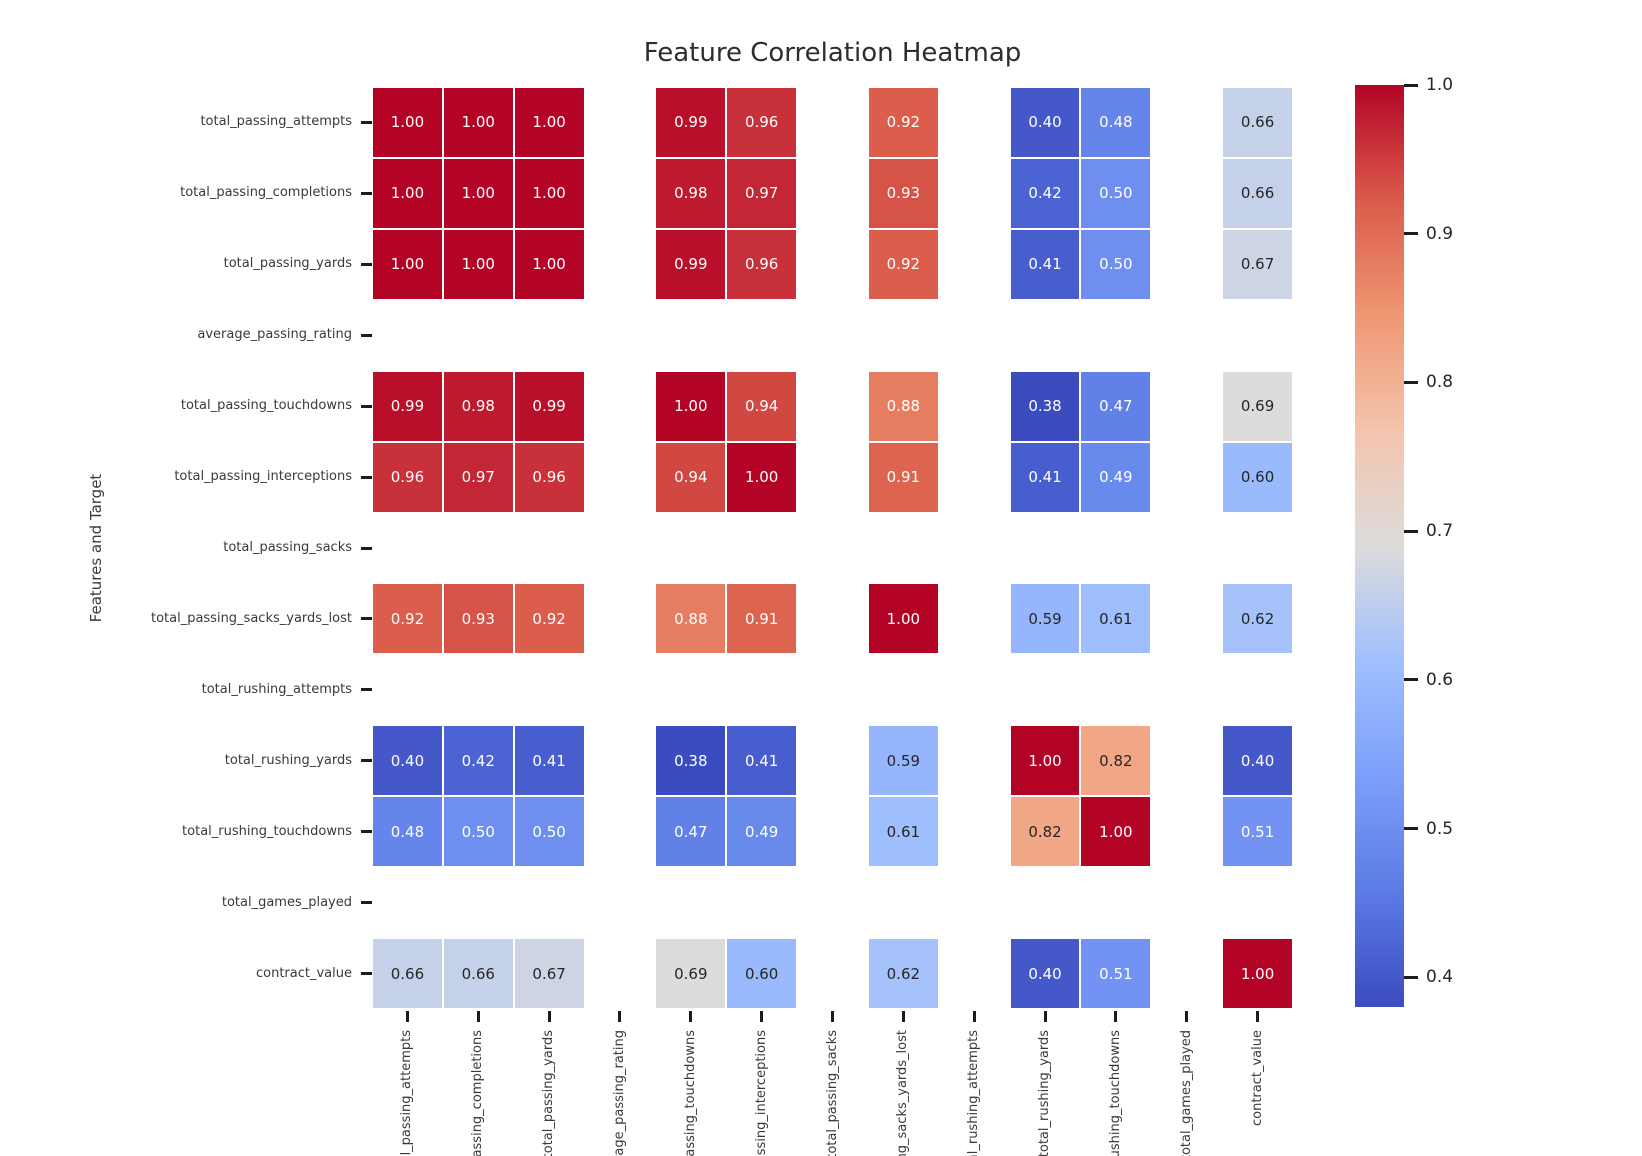 This screenshot has height=1156, width=1642. What do you see at coordinates (407, 1093) in the screenshot?
I see `x-tick-label: total_passing_attempts` at bounding box center [407, 1093].